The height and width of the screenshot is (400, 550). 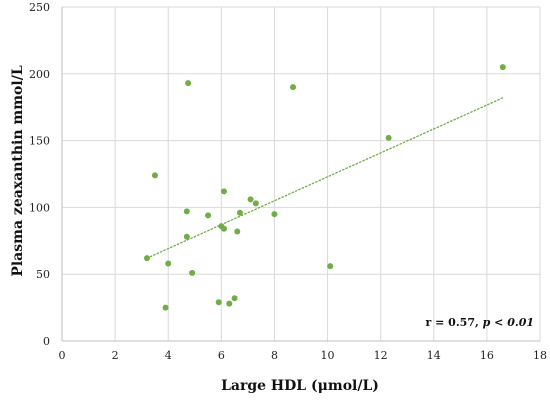 What do you see at coordinates (221, 355) in the screenshot?
I see `x-tick-label: 6` at bounding box center [221, 355].